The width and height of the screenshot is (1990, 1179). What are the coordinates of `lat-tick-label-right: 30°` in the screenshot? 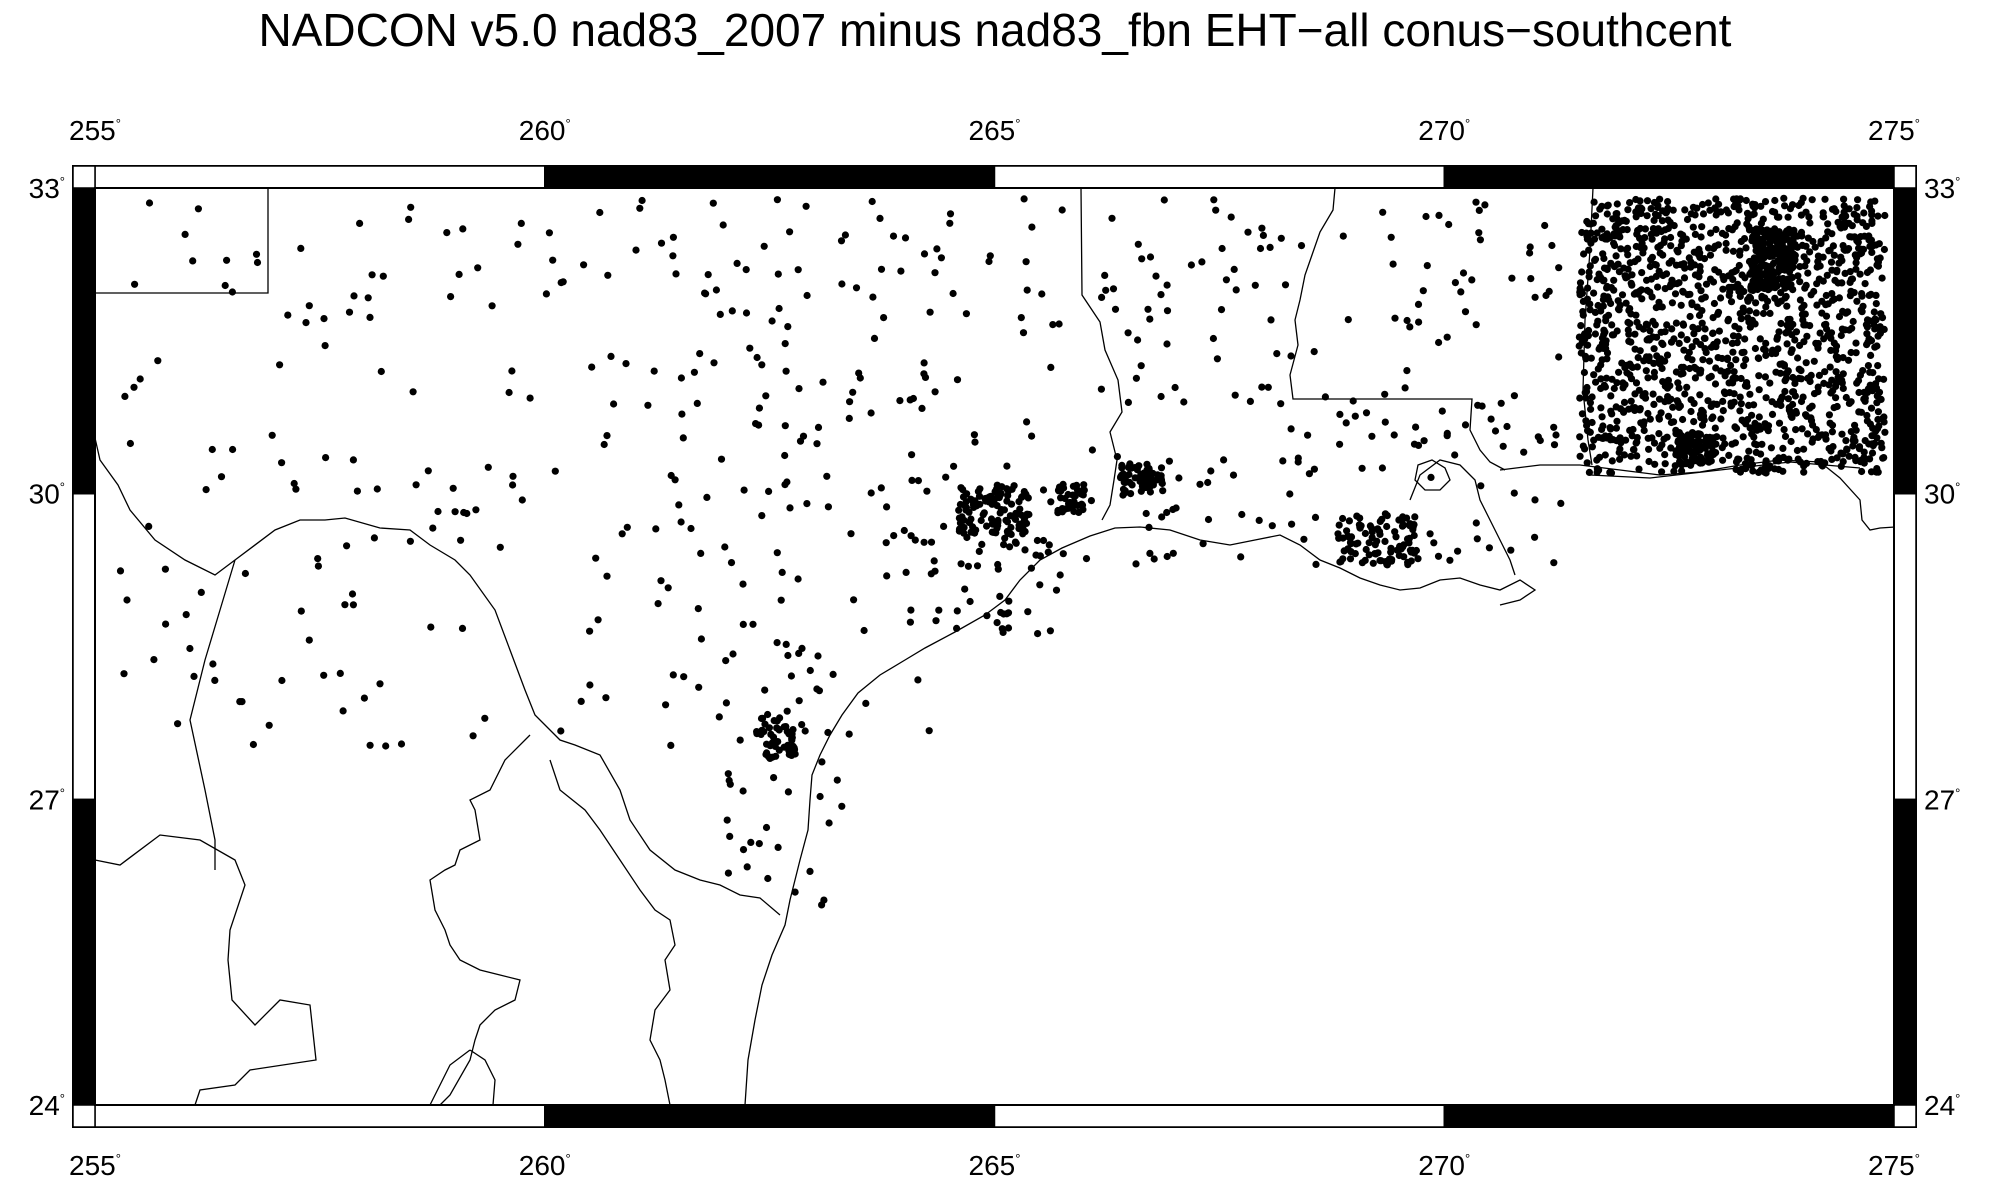 It's located at (1942, 494).